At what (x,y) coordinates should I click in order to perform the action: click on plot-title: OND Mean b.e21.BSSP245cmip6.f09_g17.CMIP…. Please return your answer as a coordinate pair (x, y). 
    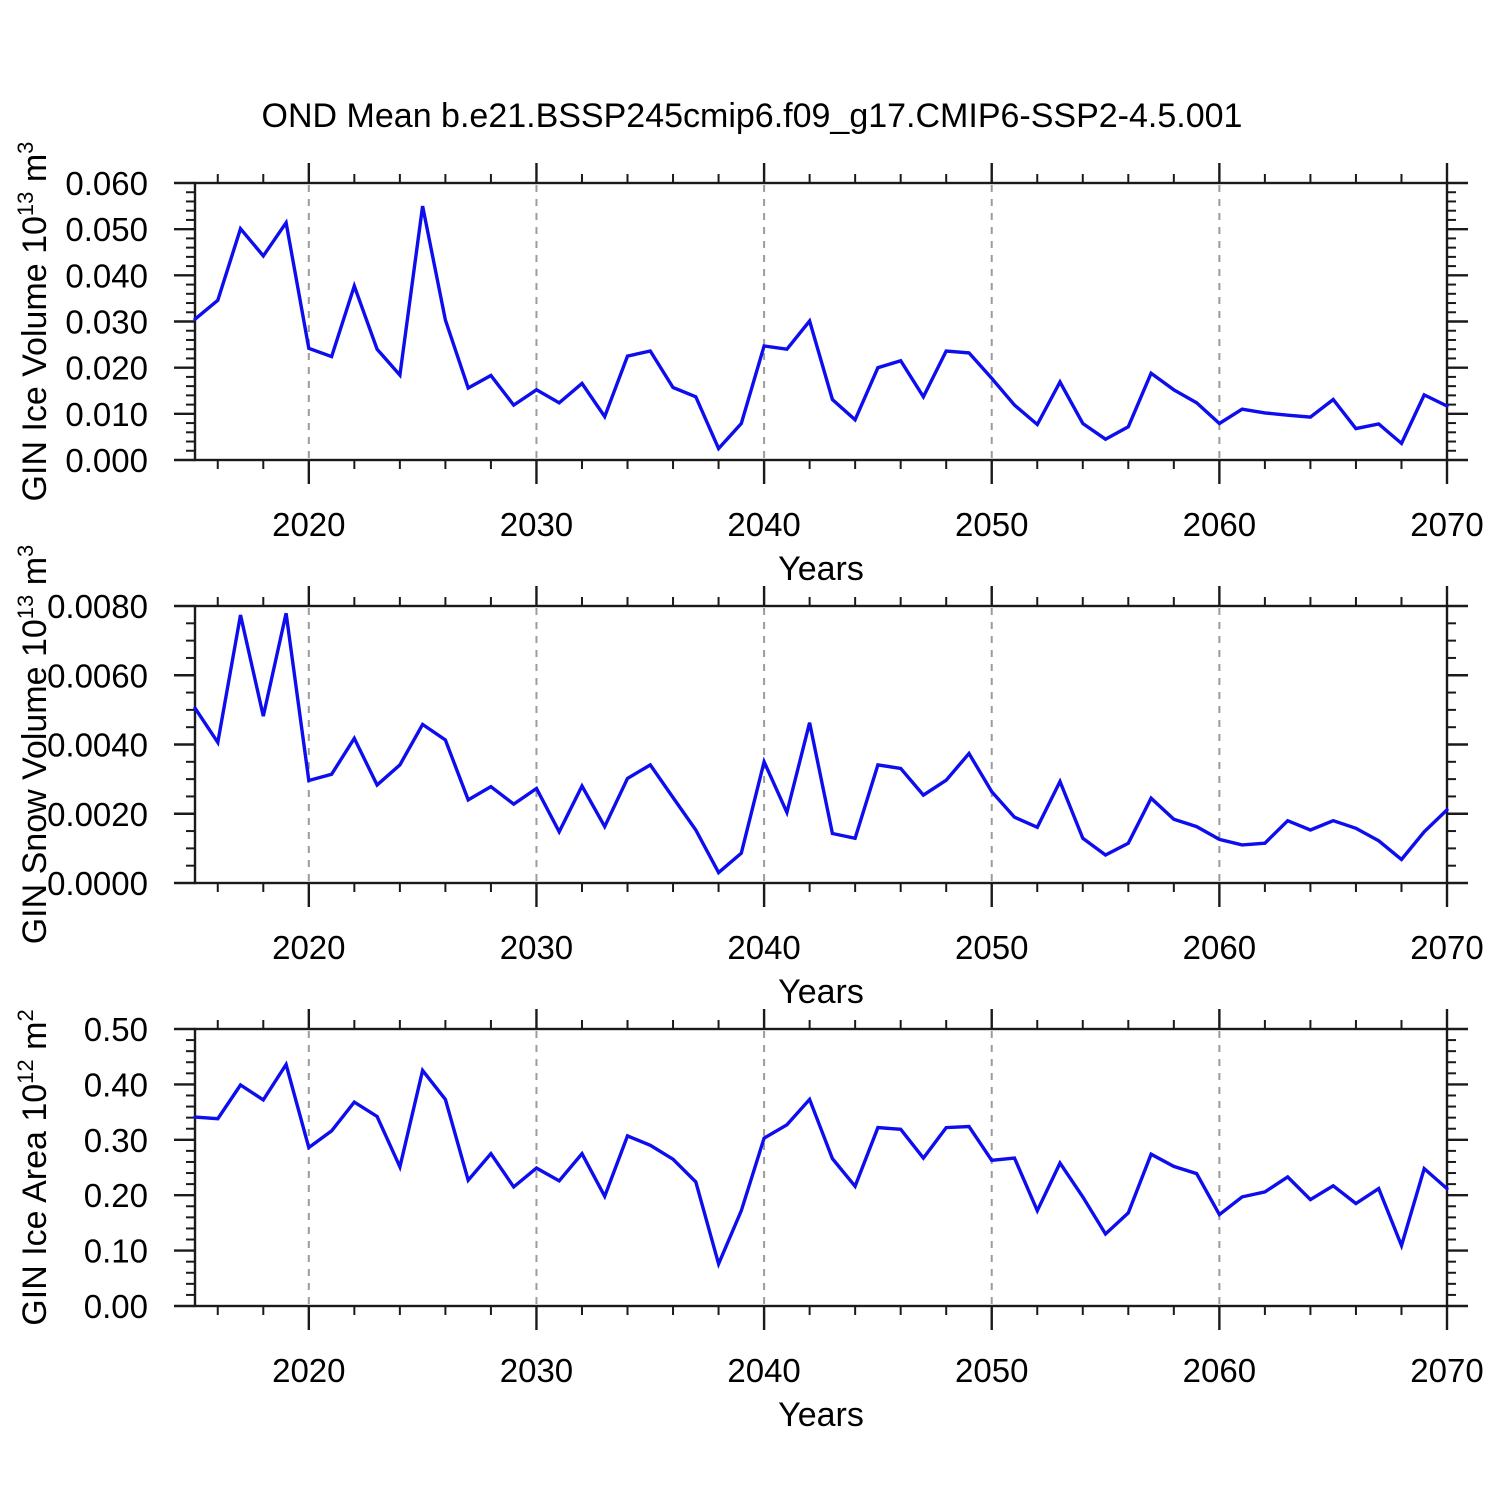
    Looking at the image, I should click on (752, 116).